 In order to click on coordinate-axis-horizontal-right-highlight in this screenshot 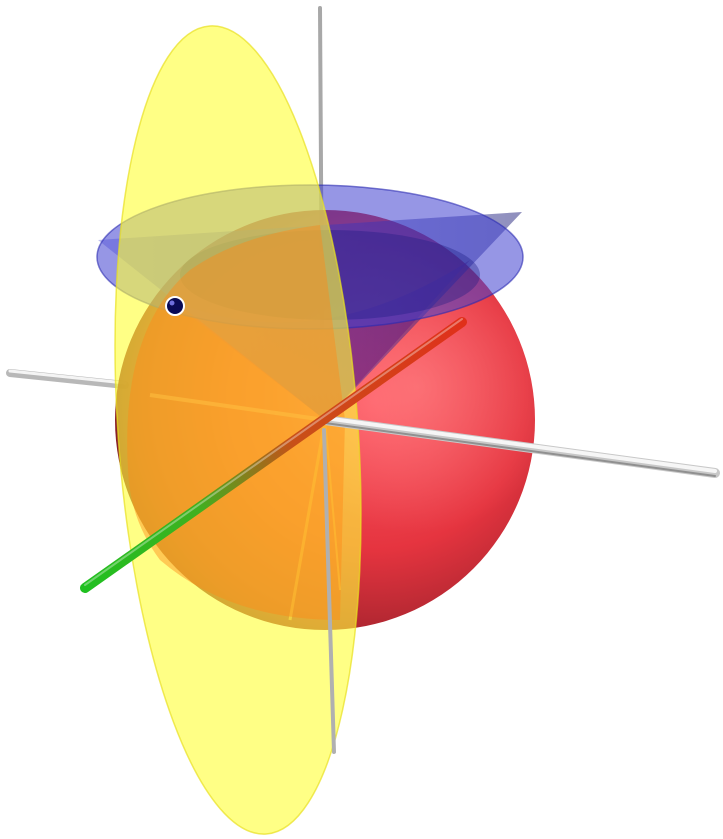, I will do `click(520, 444)`.